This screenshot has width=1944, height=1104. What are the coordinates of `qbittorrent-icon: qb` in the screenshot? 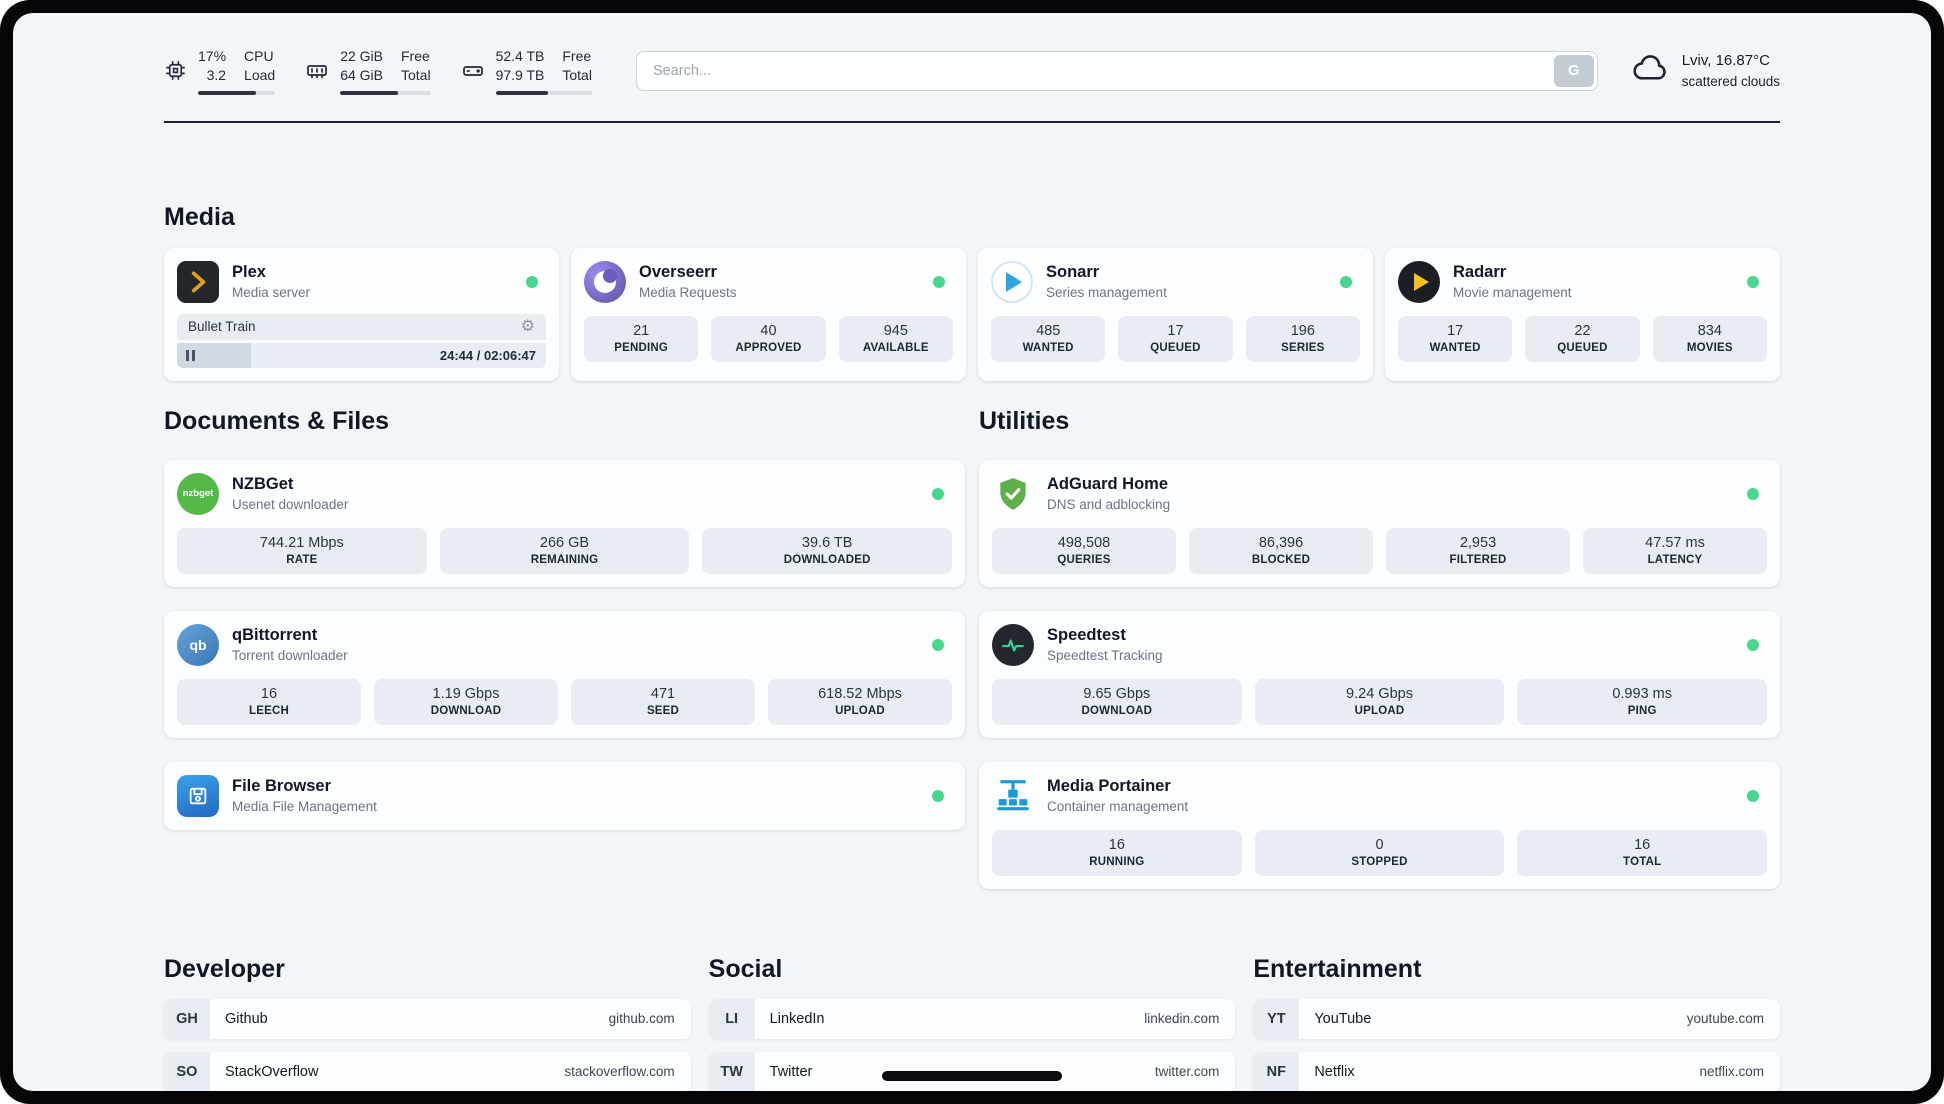 It's located at (198, 644).